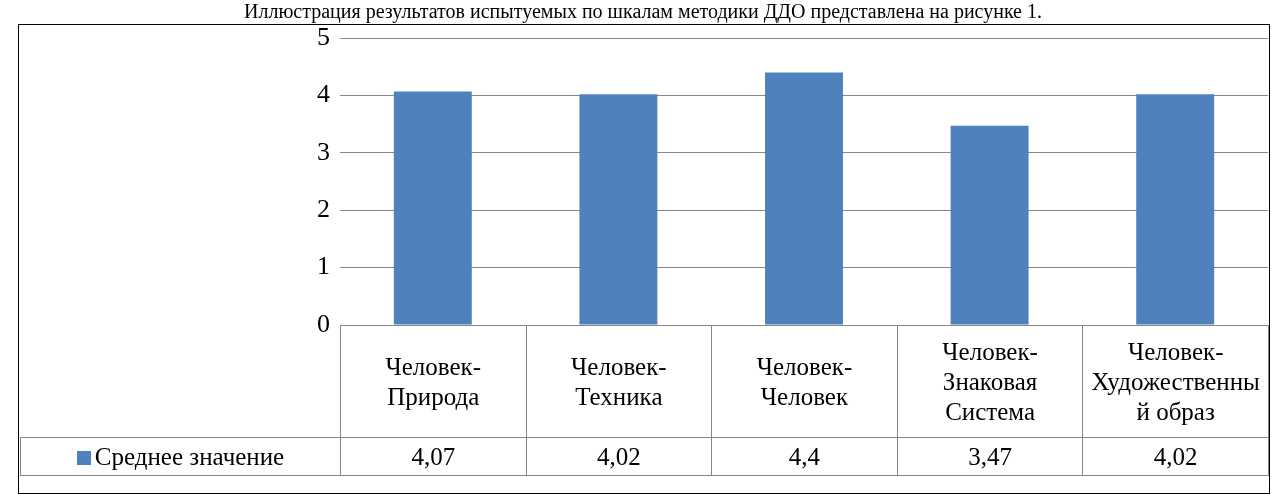 This screenshot has height=495, width=1286. Describe the element at coordinates (323, 151) in the screenshot. I see `y-tick-label: 3` at that location.